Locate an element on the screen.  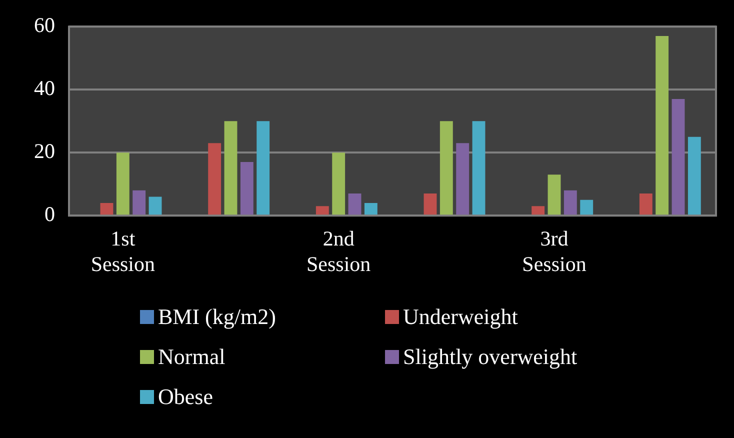
legend-label: Underweight is located at coordinates (460, 317).